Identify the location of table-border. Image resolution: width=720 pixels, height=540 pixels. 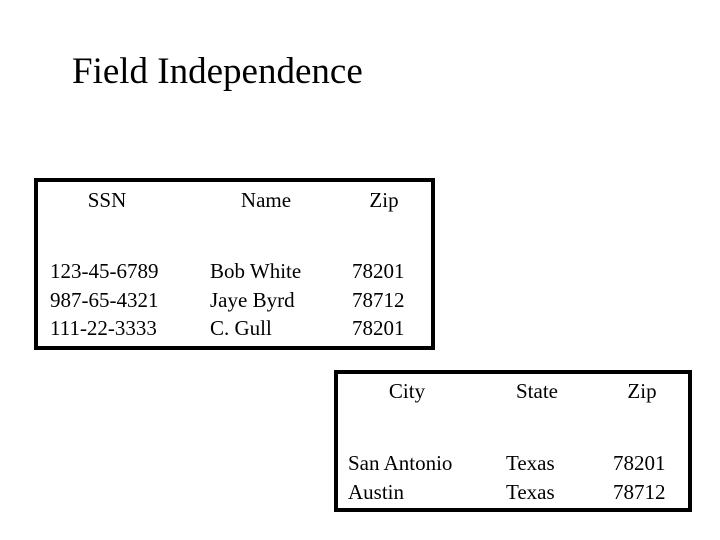
(513, 441).